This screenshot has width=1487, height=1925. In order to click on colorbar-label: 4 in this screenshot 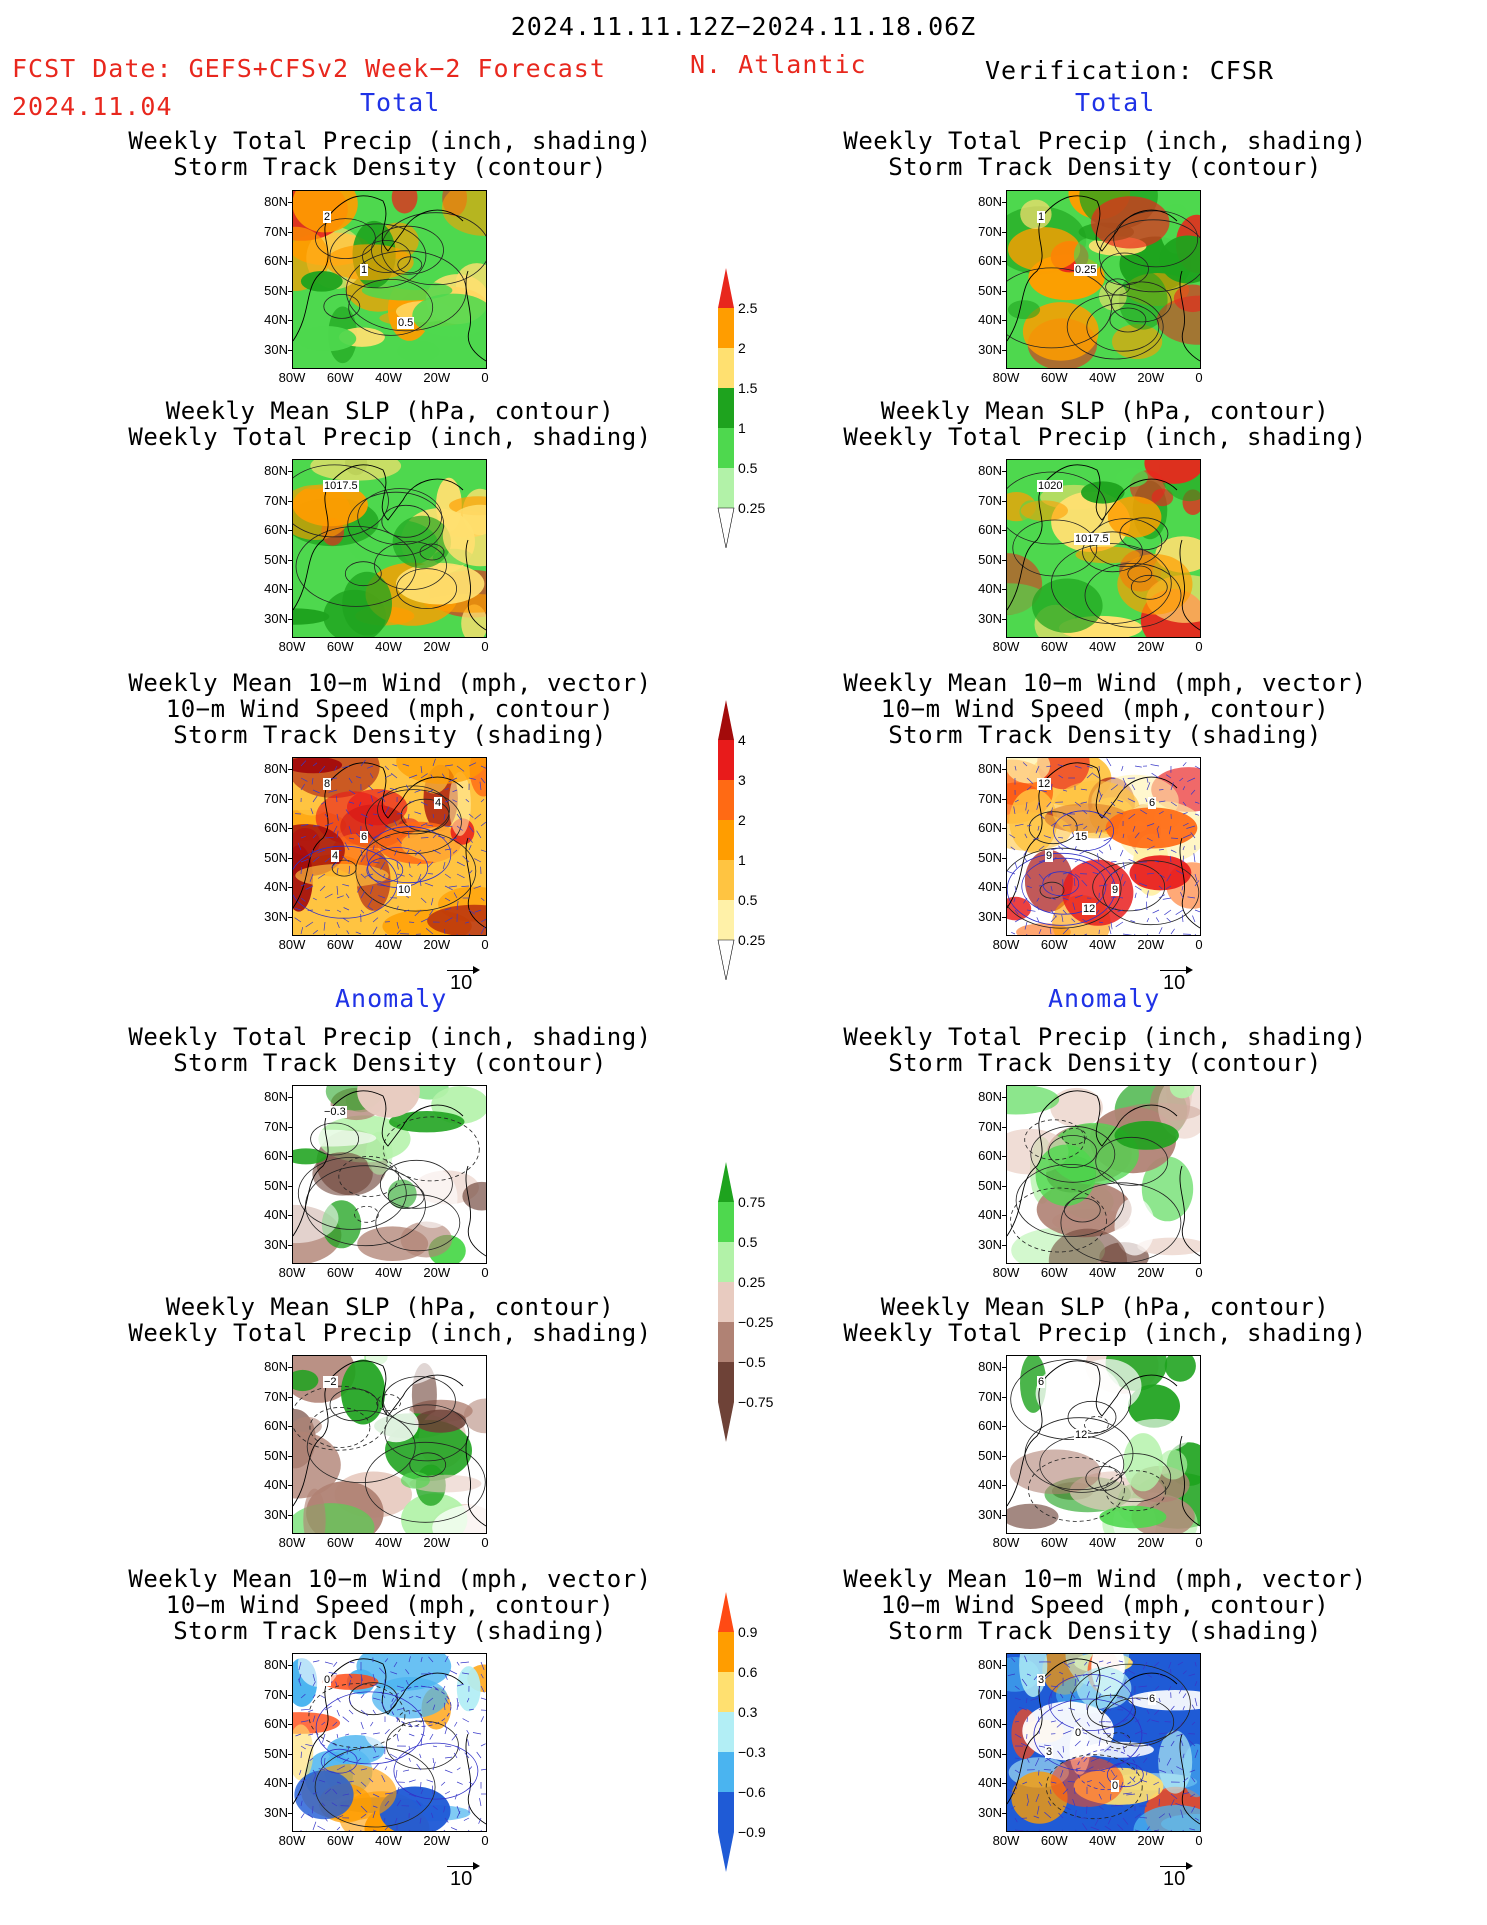, I will do `click(742, 740)`.